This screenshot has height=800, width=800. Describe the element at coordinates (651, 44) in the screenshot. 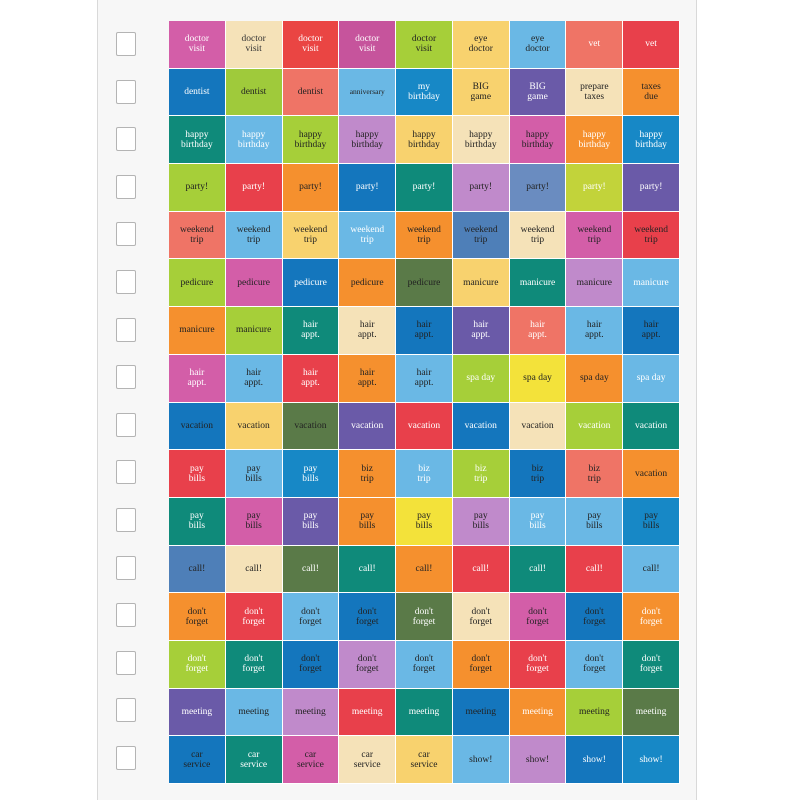

I see `sticker: vet` at that location.